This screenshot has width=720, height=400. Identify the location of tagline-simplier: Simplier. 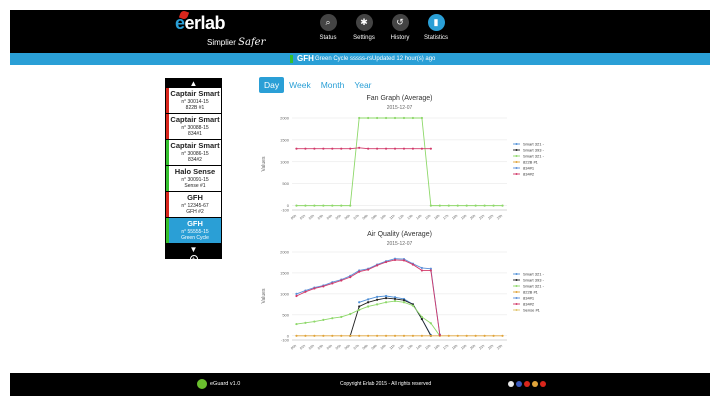
(221, 42).